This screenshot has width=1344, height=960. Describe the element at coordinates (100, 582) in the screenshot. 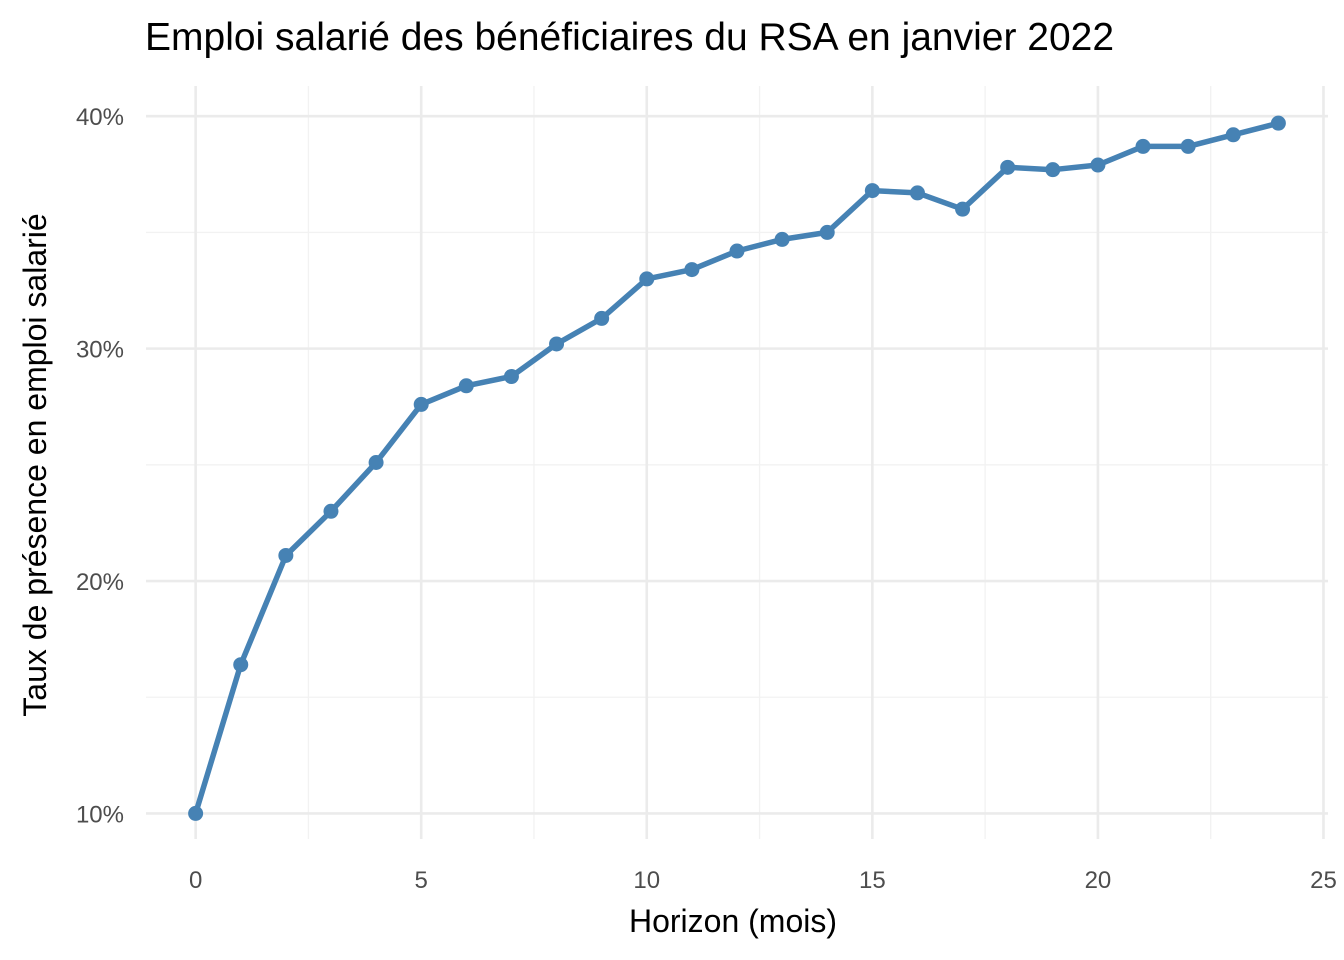

I see `y-tick-label: 20%` at that location.